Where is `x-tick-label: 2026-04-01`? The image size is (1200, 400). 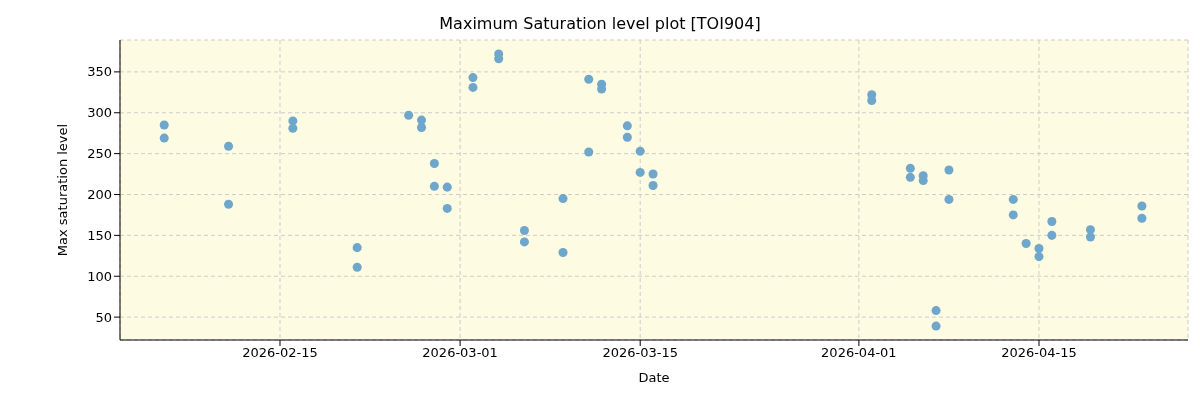 x-tick-label: 2026-04-01 is located at coordinates (859, 353).